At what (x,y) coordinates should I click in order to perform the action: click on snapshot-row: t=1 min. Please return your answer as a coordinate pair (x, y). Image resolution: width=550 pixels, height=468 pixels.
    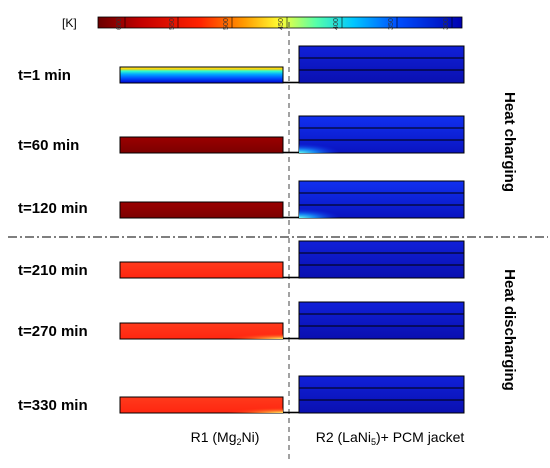
    Looking at the image, I should click on (241, 64).